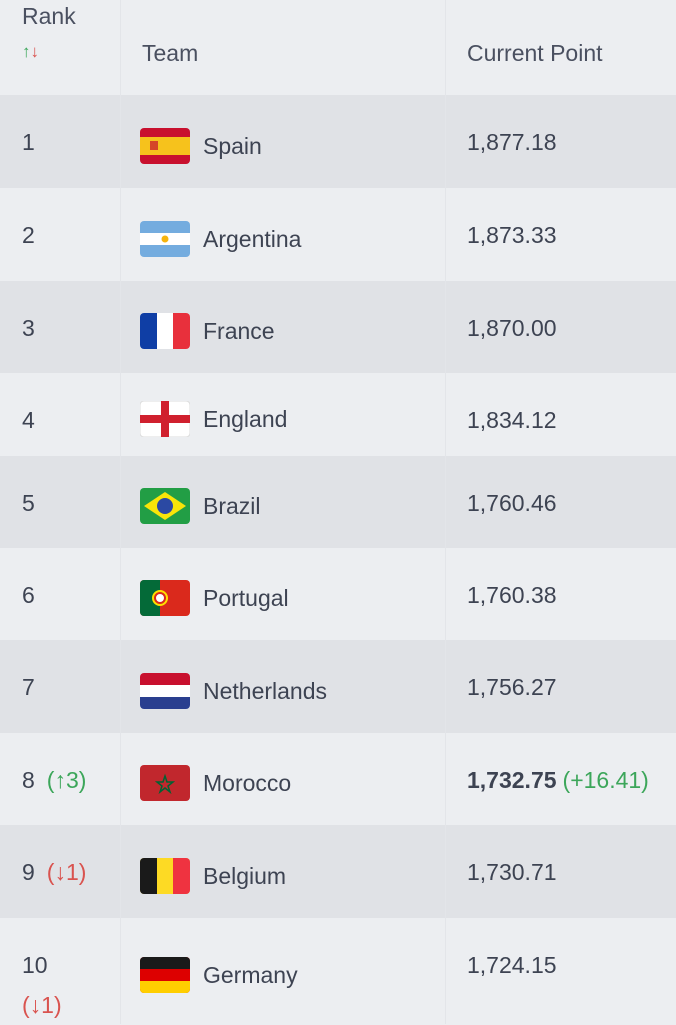 The width and height of the screenshot is (676, 1025). Describe the element at coordinates (512, 687) in the screenshot. I see `points-text: 1,756.27` at that location.